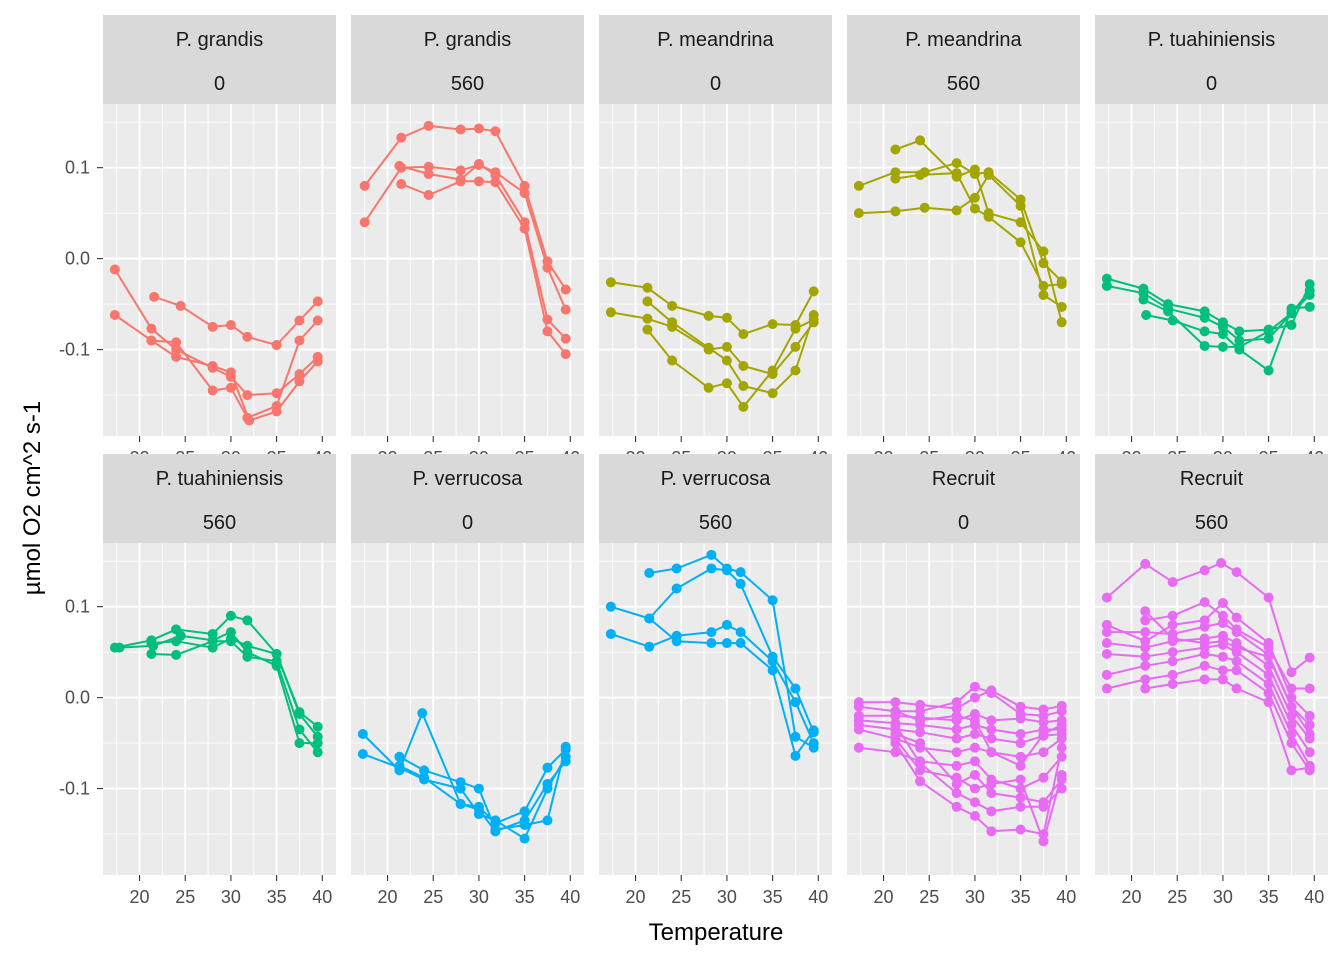 The width and height of the screenshot is (1344, 960). I want to click on facet-panel: P. tuahiniensis 560 20 25 30 35 40 -0.1 0.0 0.1, so click(197, 680).